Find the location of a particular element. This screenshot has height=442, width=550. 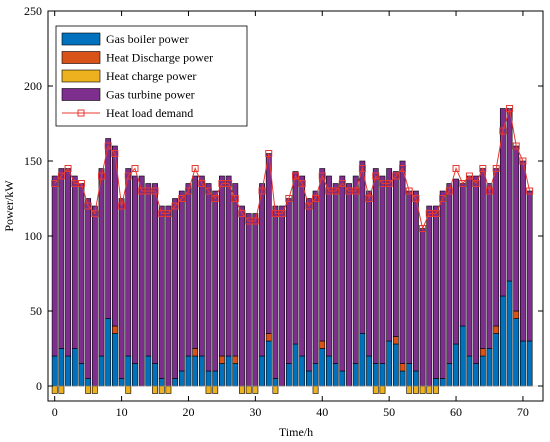

bar-segment-1-t35 is located at coordinates (288, 375).